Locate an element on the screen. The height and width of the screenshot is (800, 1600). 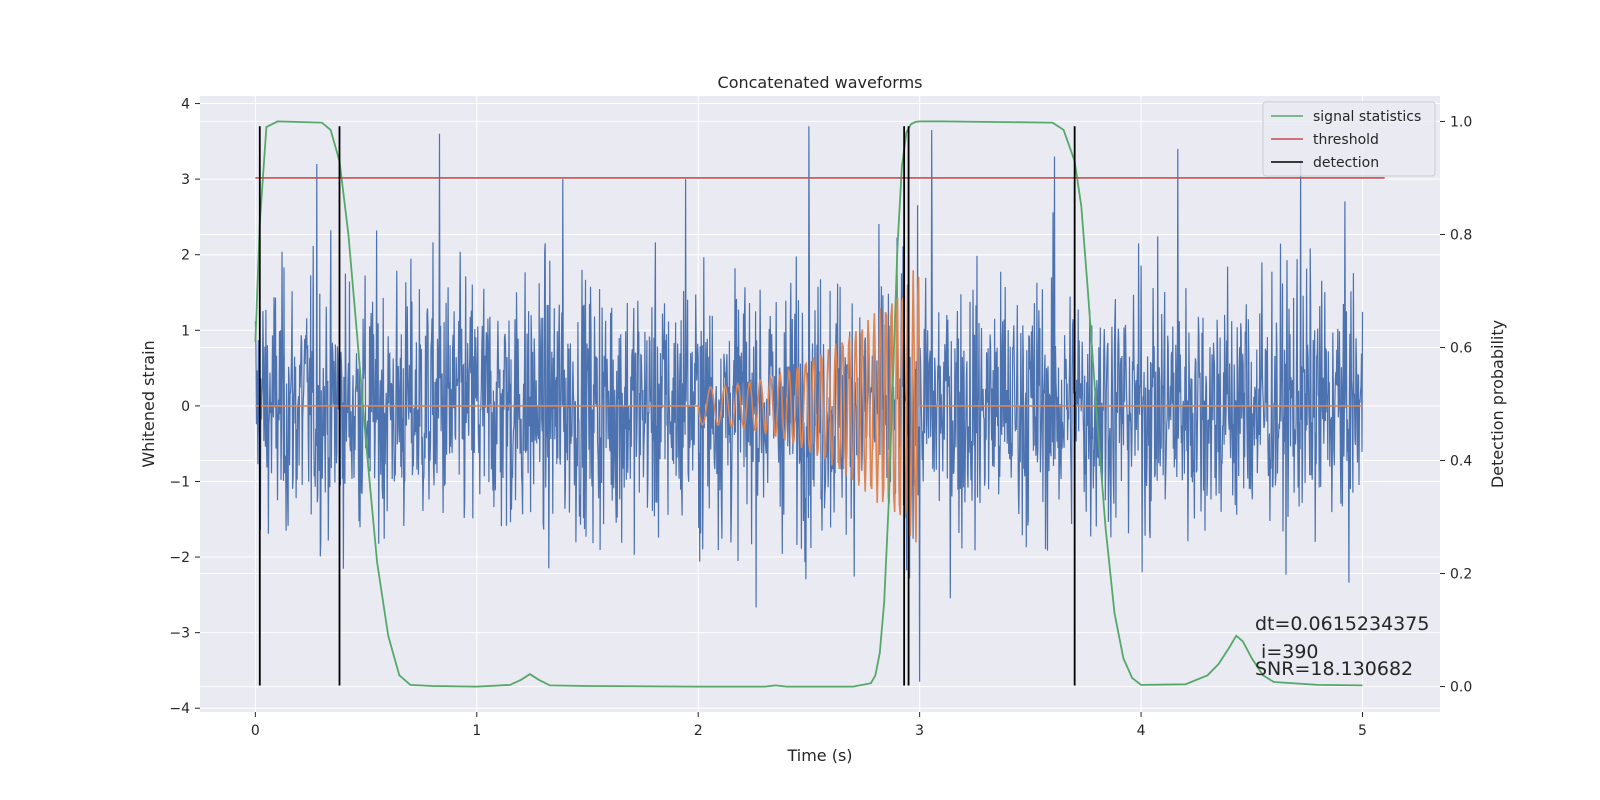
y-tick-label: −4 is located at coordinates (179, 709).